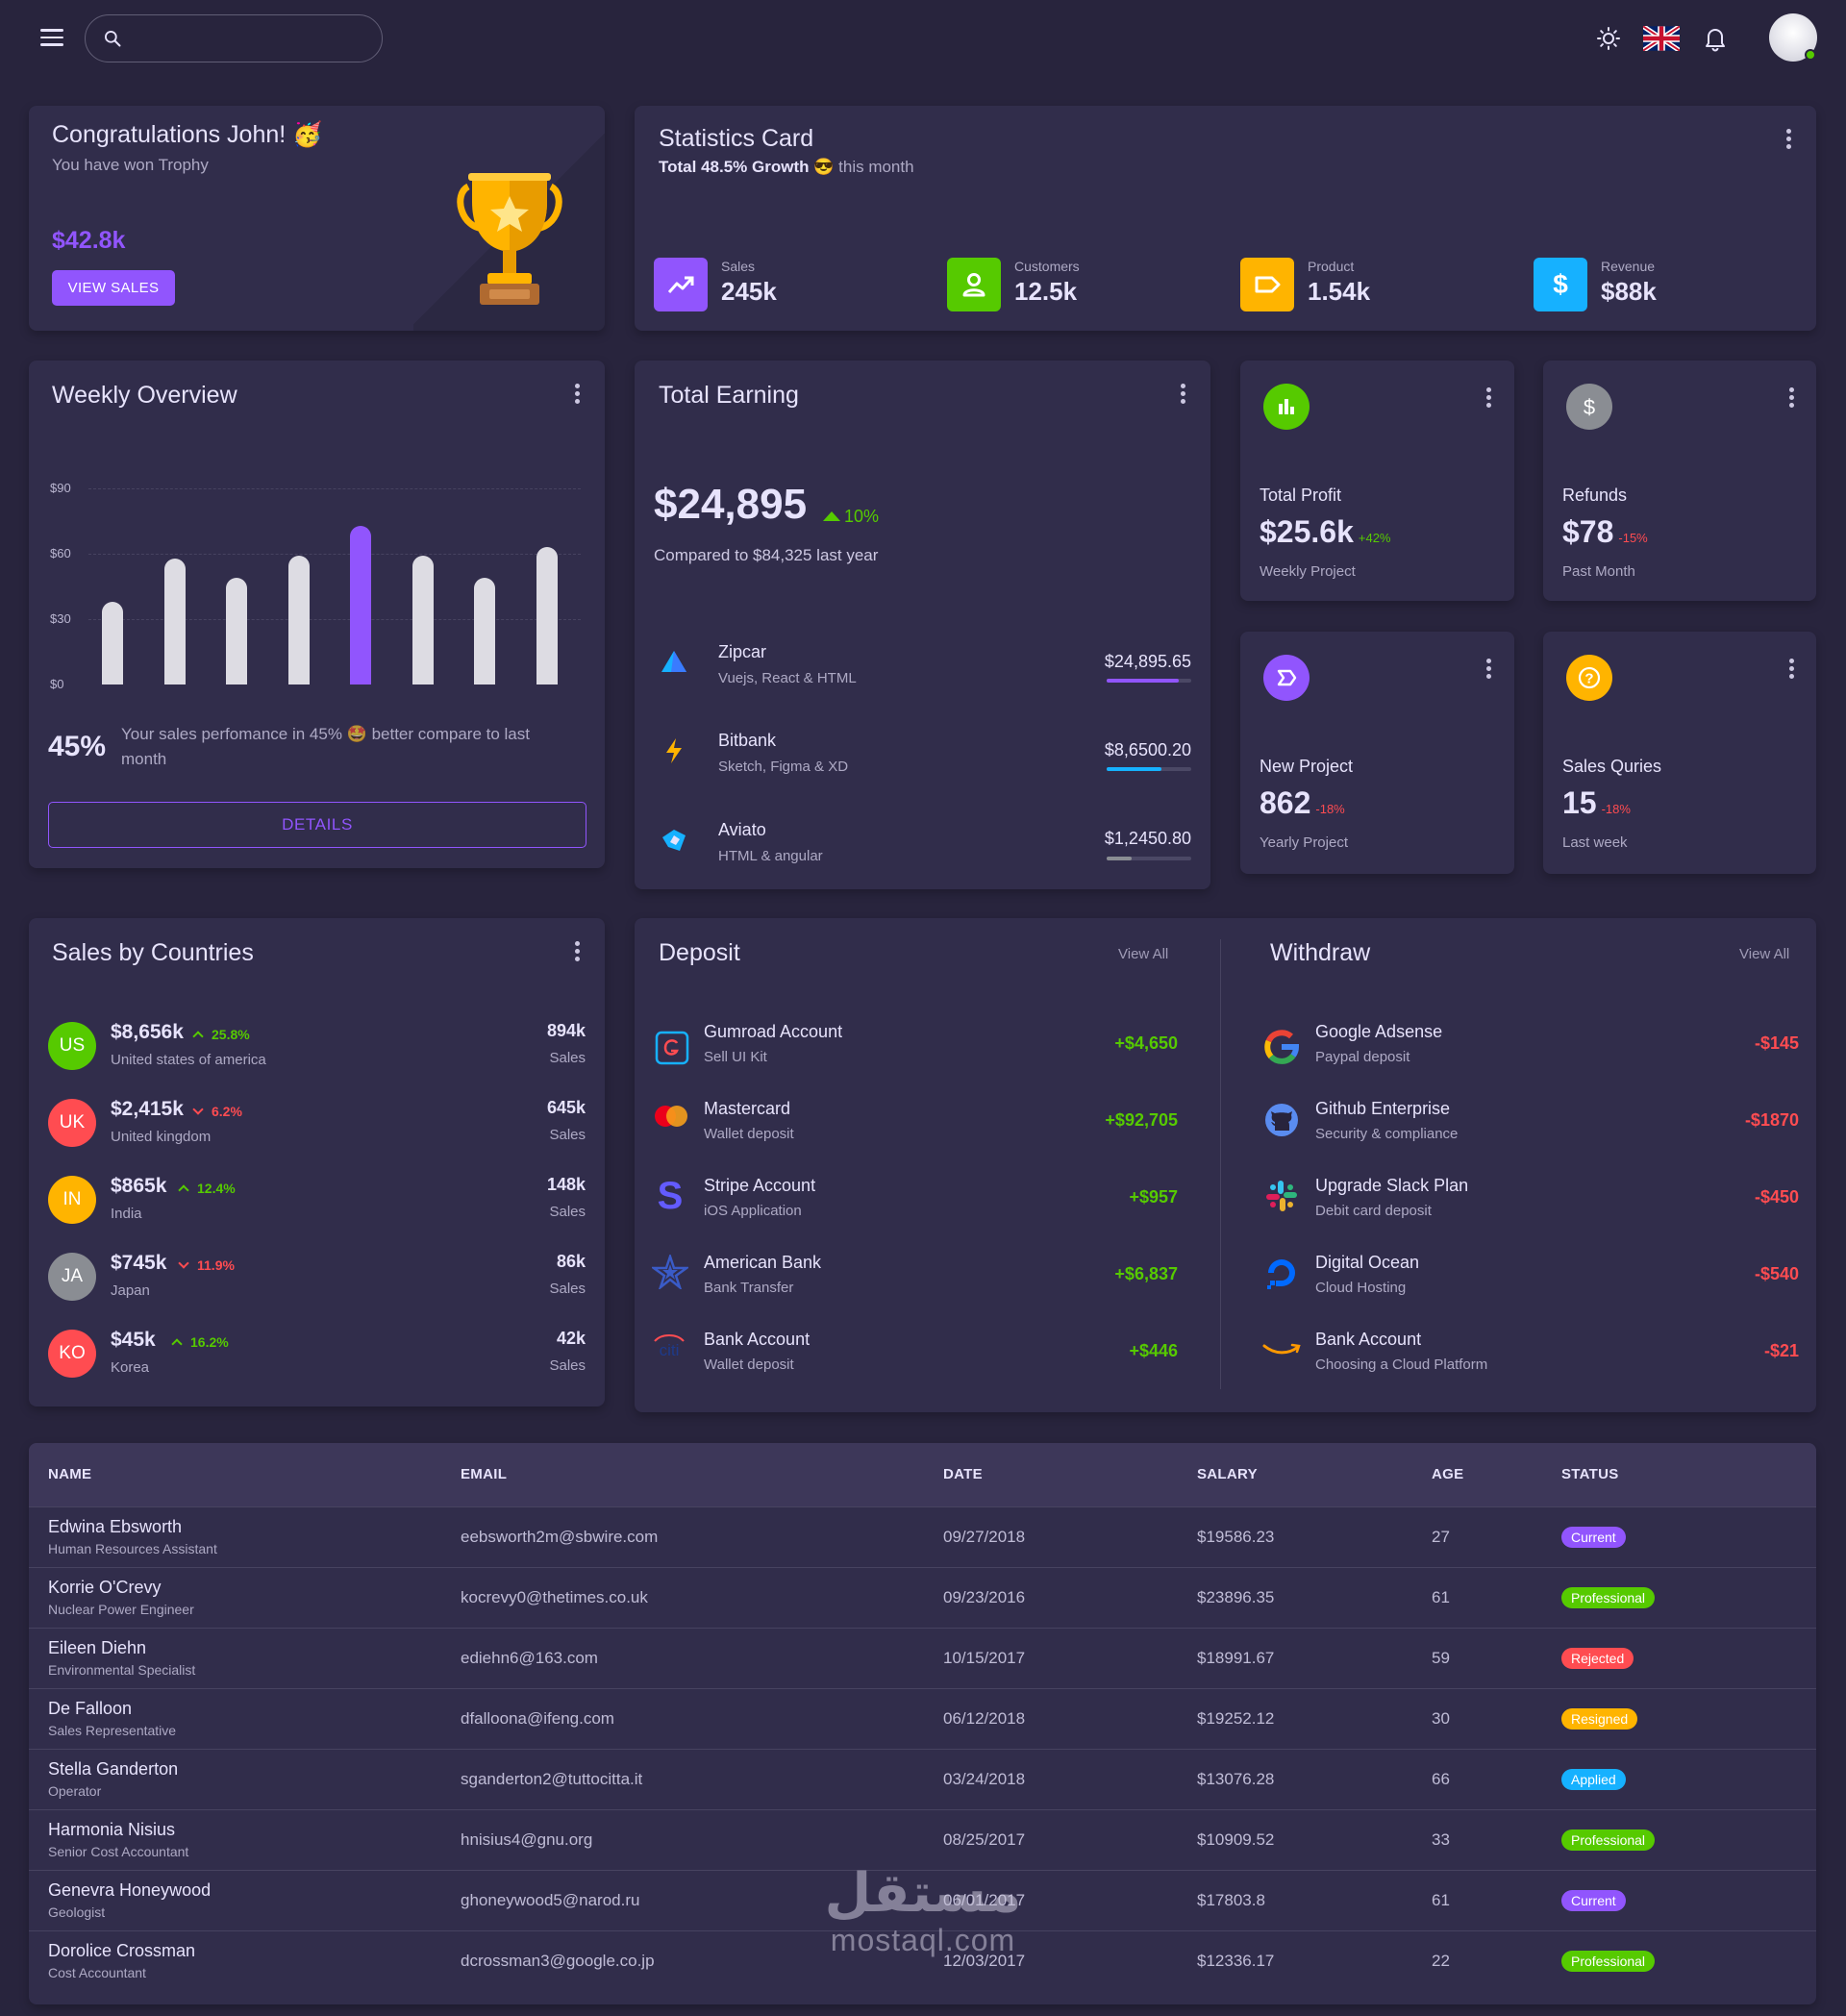  What do you see at coordinates (736, 138) in the screenshot?
I see `statistics-title: Statistics Card` at bounding box center [736, 138].